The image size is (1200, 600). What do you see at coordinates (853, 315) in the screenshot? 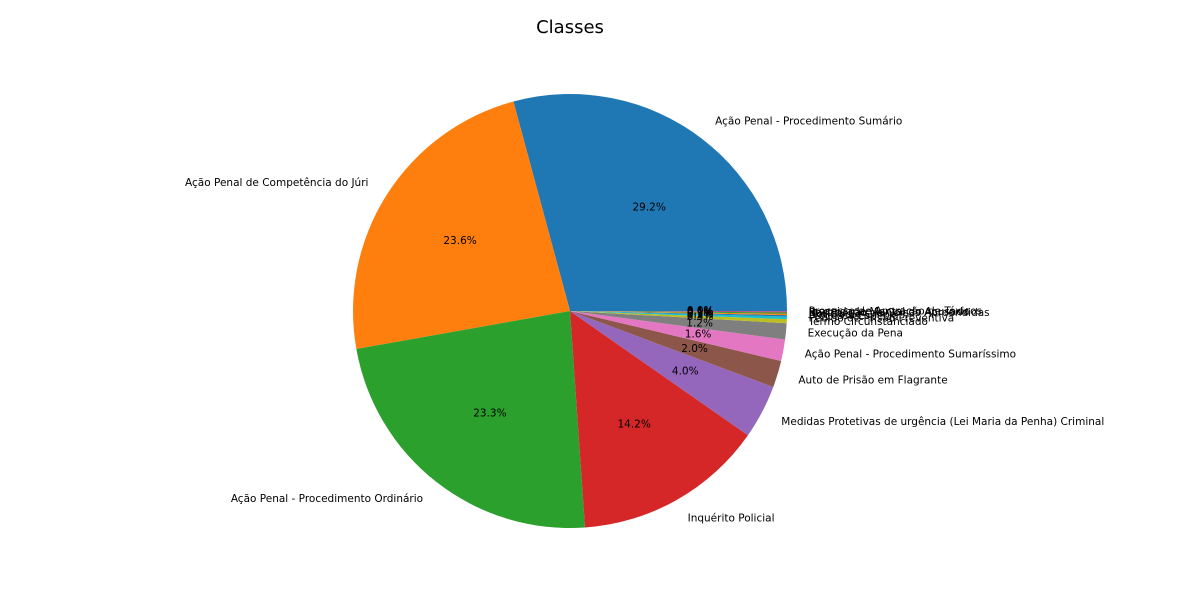
I see `slice-category-label: Notícia de Crime` at bounding box center [853, 315].